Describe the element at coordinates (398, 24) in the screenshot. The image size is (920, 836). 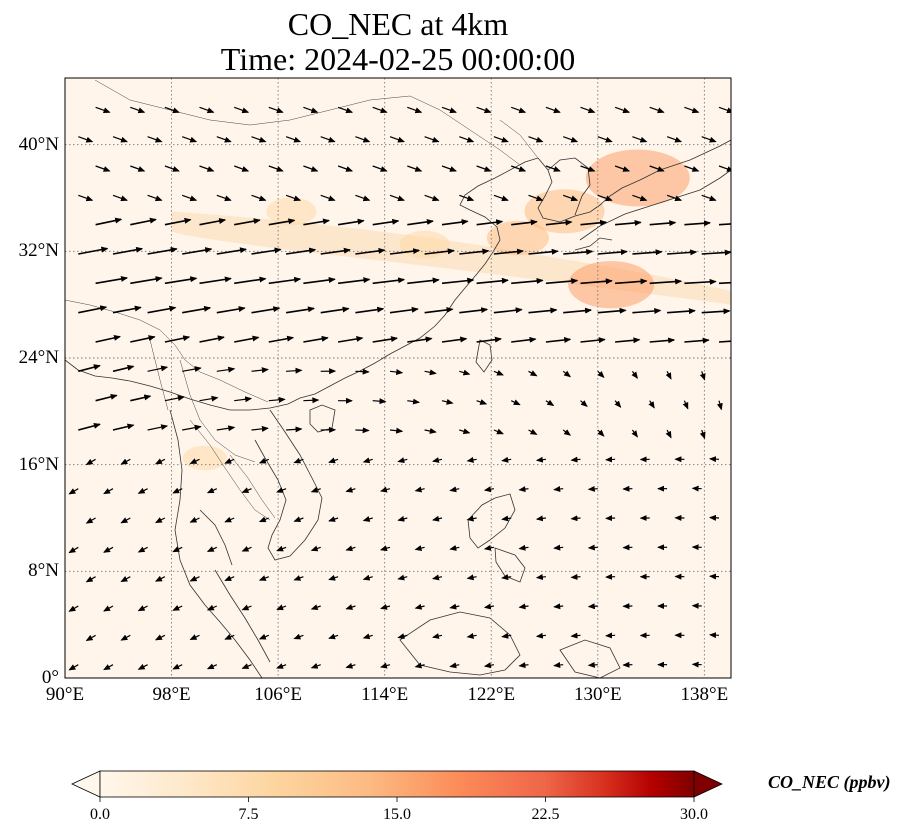
I see `map-title: CO_NEC at 4km` at that location.